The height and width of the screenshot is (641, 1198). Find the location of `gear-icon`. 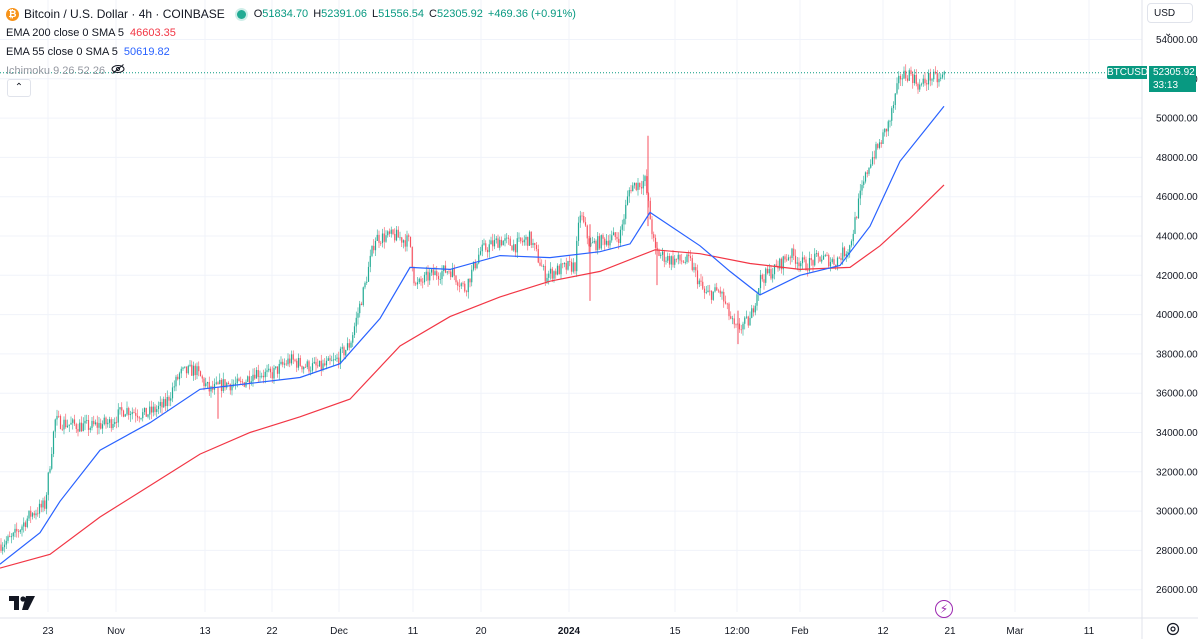

gear-icon is located at coordinates (1173, 631).